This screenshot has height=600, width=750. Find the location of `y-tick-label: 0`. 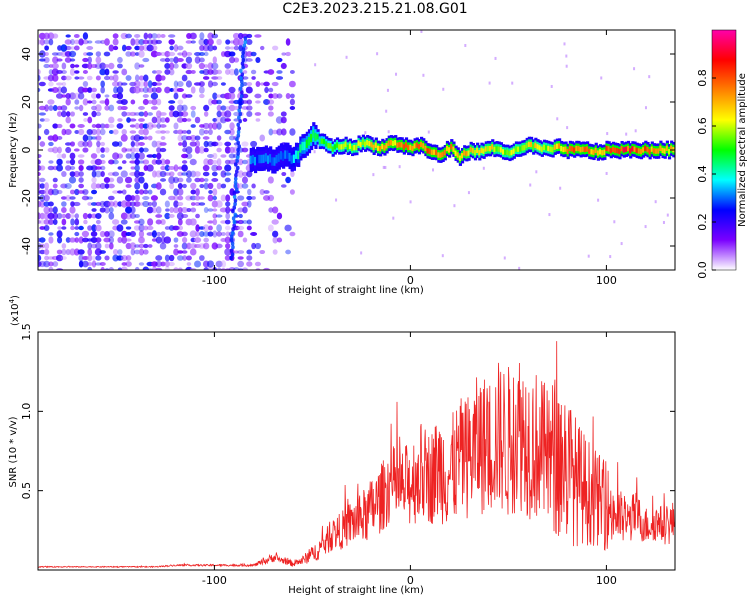

y-tick-label: 0 is located at coordinates (26, 150).